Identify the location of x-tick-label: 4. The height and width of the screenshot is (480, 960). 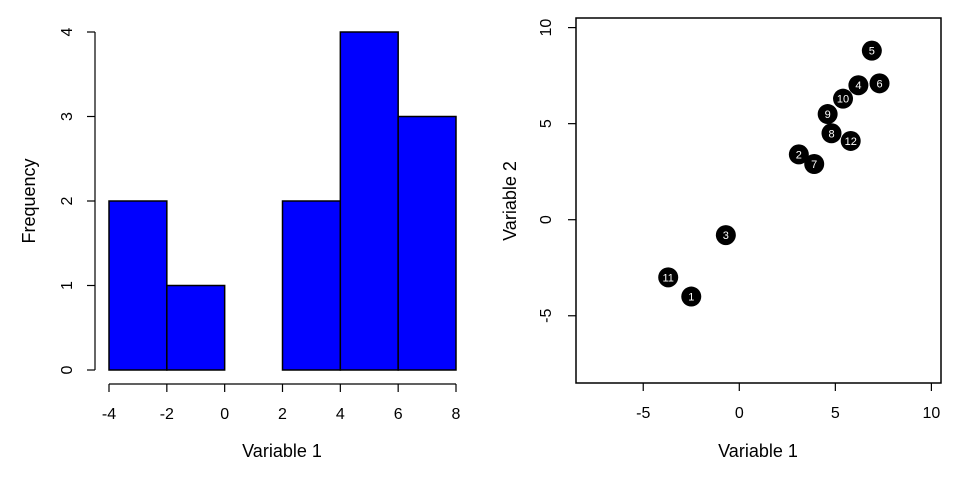
(340, 414).